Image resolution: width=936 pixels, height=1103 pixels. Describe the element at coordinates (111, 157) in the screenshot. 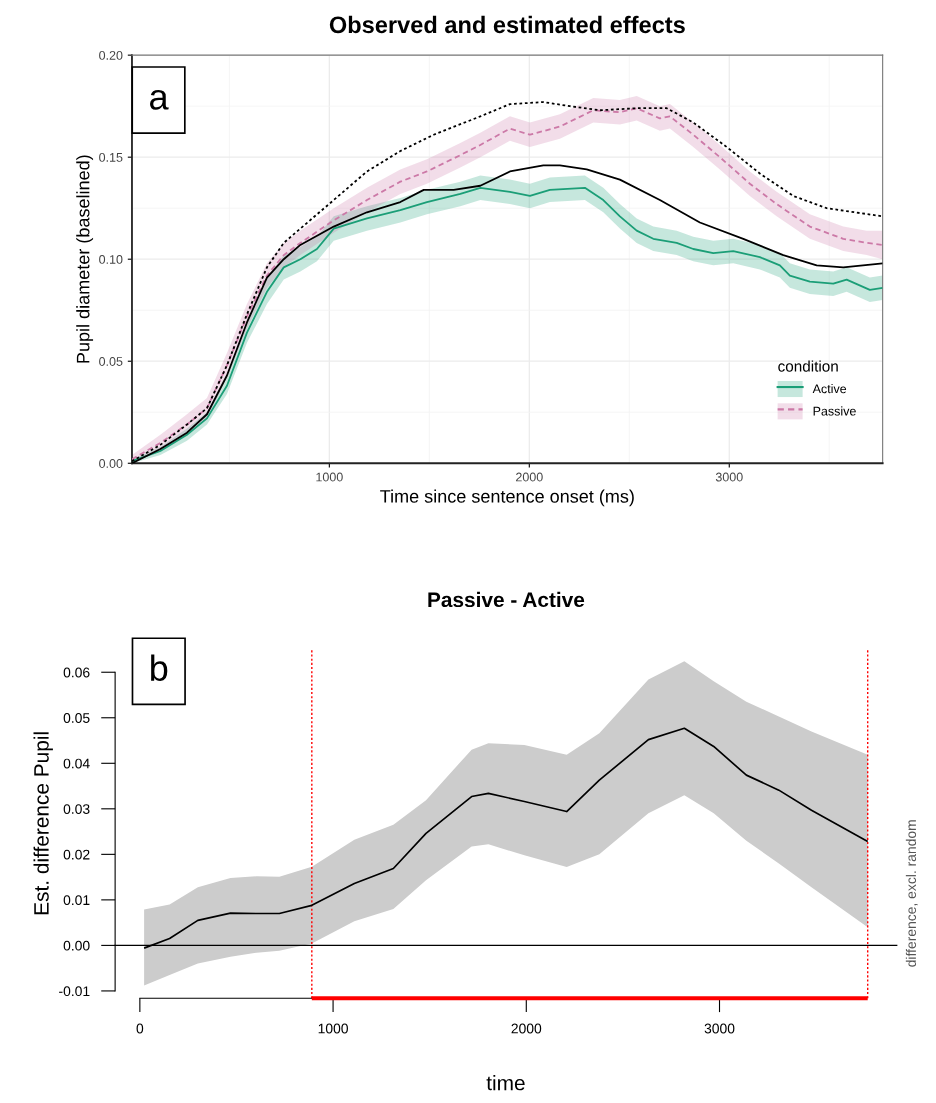

I see `y-tick-label: 0.15` at that location.